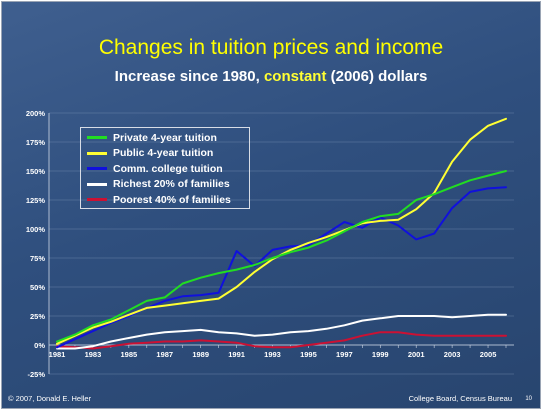 This screenshot has height=412, width=544. I want to click on legend-item: Comm. college tuition, so click(168, 169).